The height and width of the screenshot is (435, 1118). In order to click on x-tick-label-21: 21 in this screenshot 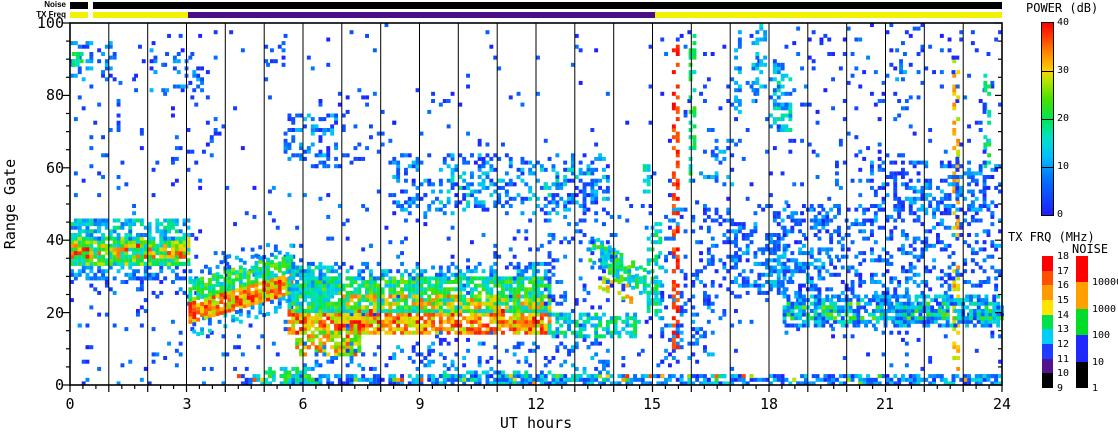, I will do `click(885, 404)`.